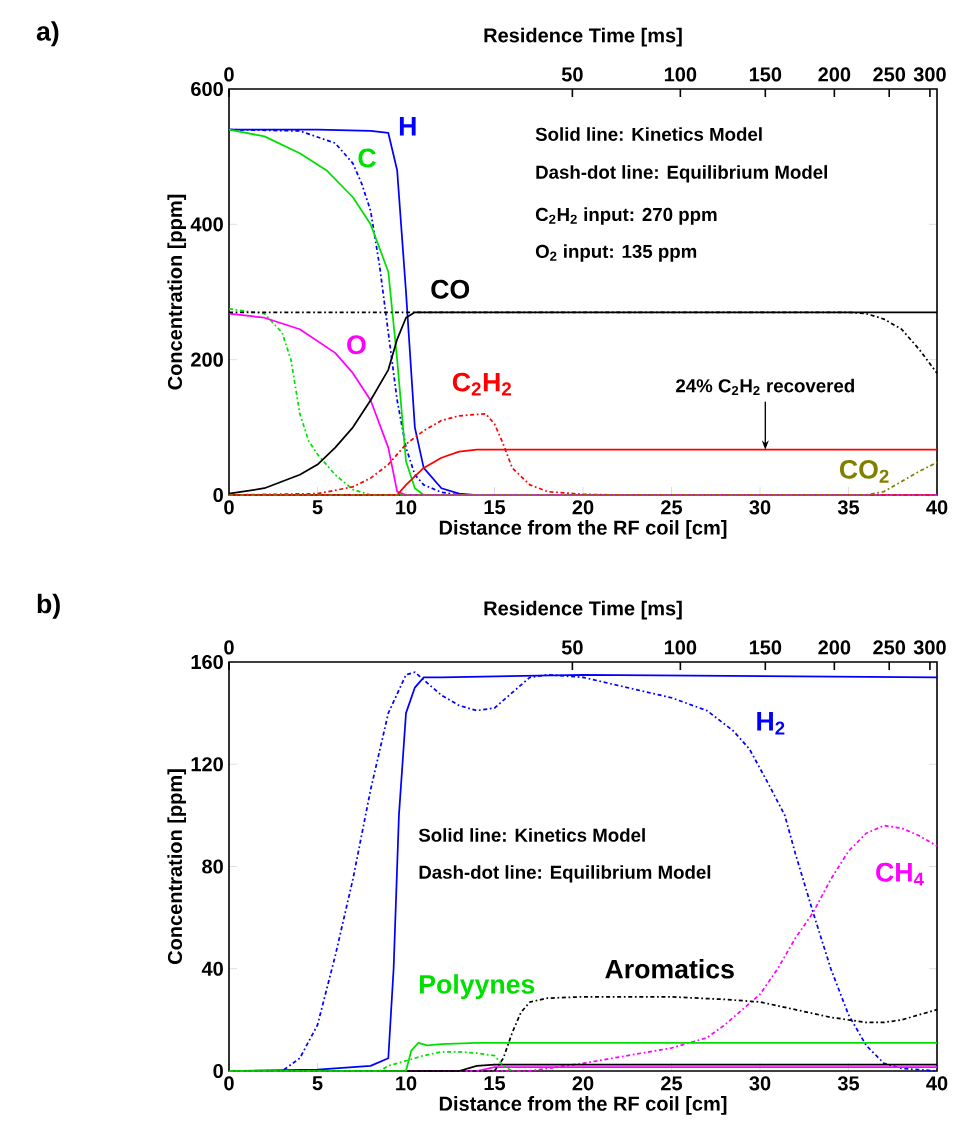 This screenshot has height=1134, width=961. Describe the element at coordinates (765, 387) in the screenshot. I see `annotation: 24% C$_{2}$H$_{2}$ recovered` at that location.